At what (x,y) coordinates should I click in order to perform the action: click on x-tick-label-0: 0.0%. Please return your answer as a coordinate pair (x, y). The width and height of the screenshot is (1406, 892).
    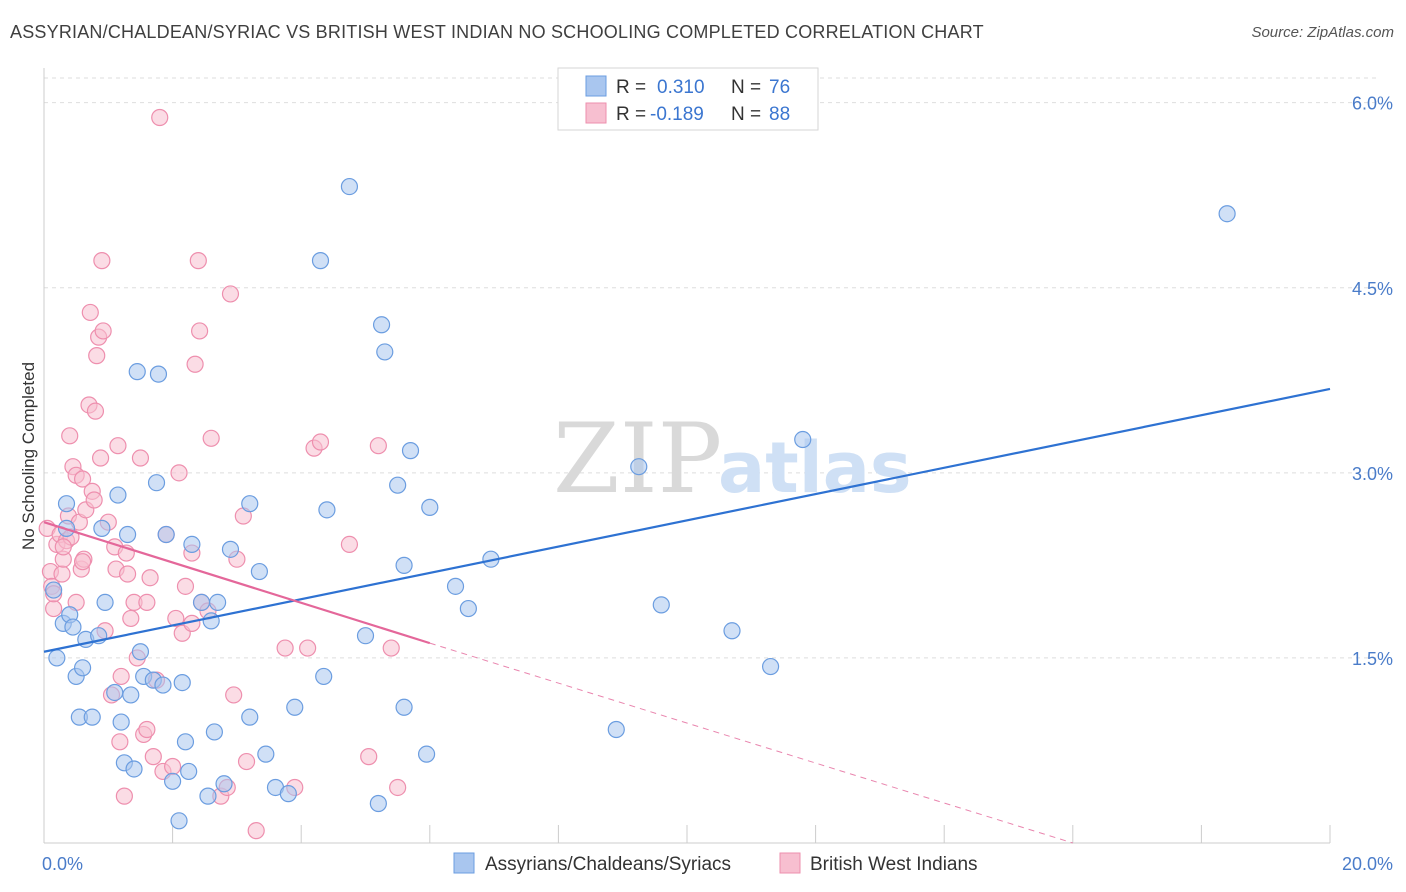
    Looking at the image, I should click on (62, 864).